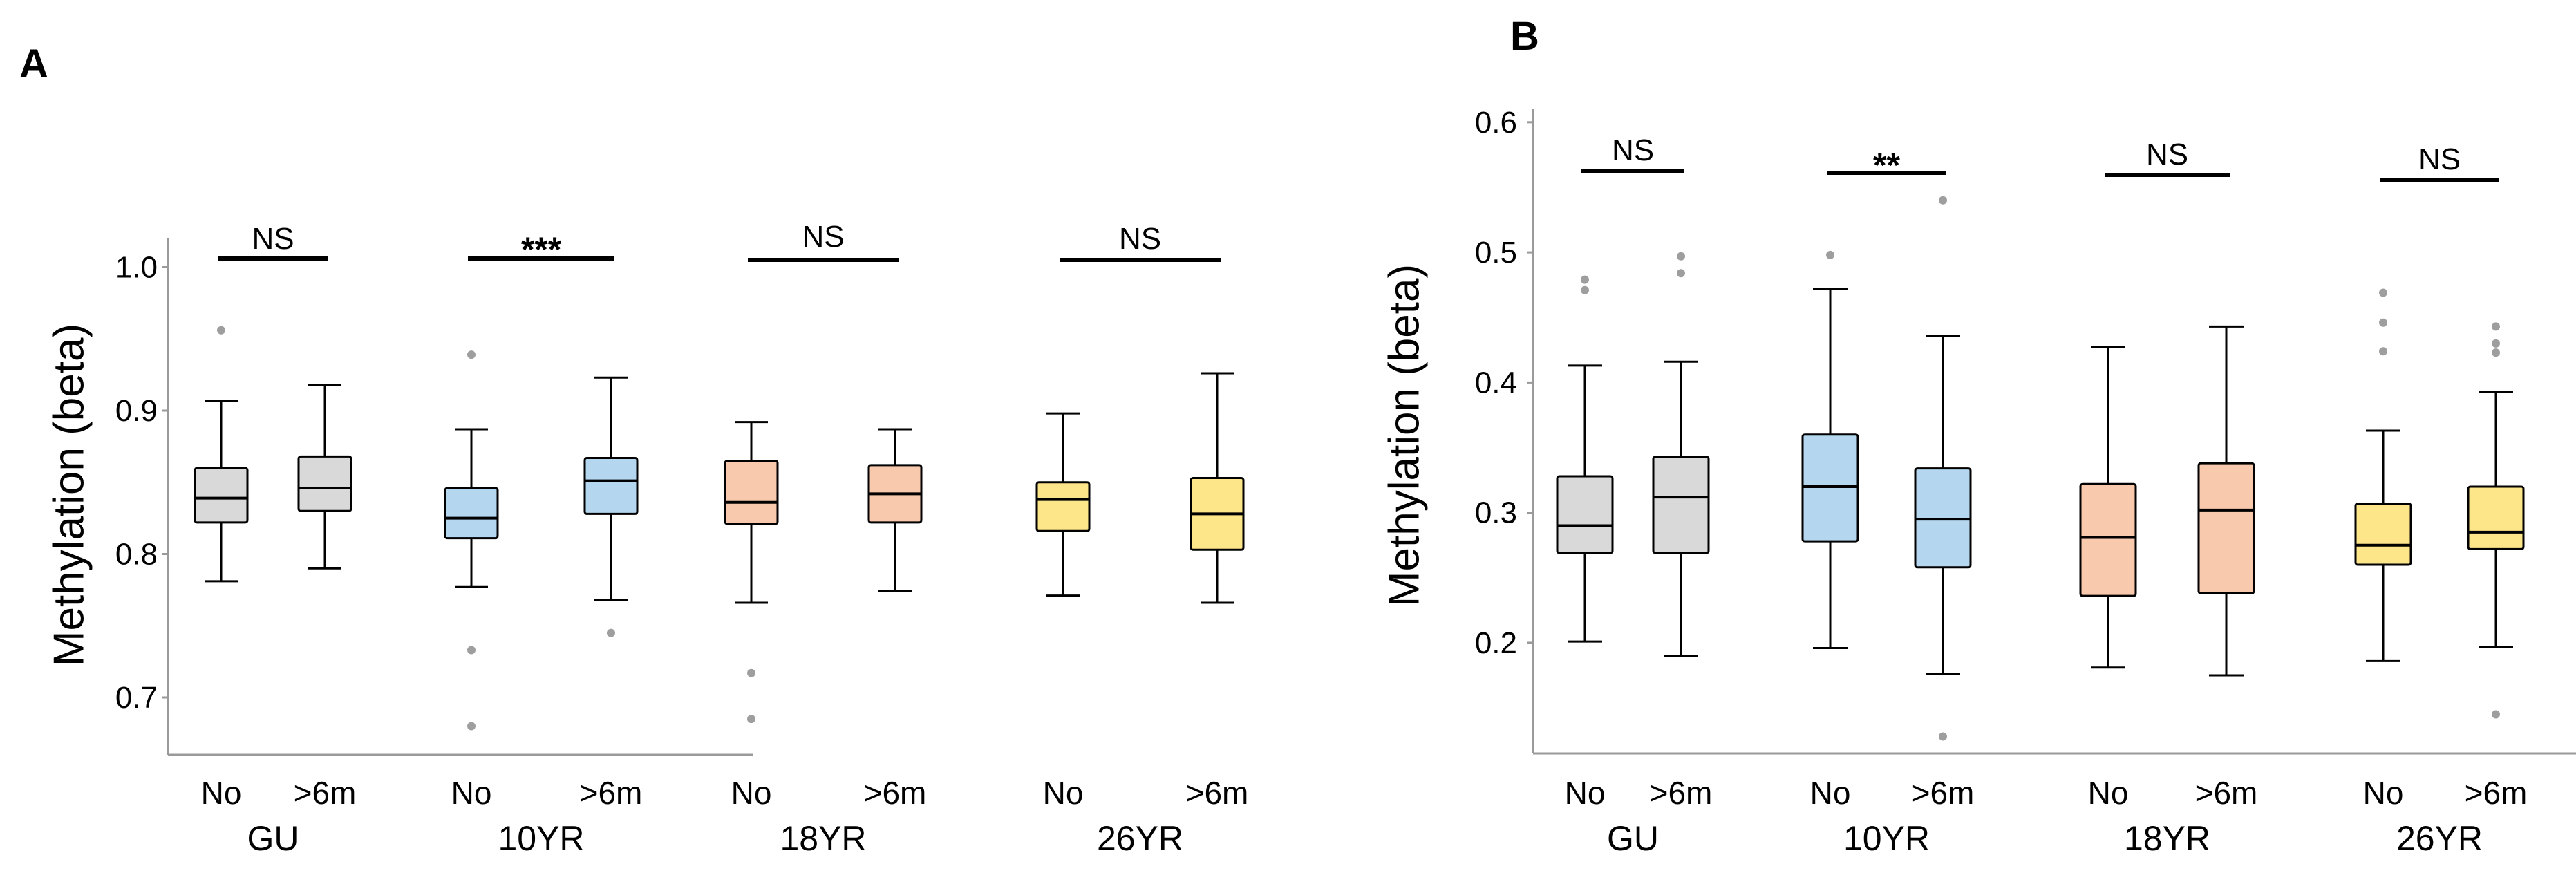 Image resolution: width=2576 pixels, height=882 pixels. I want to click on group-10yr: No >6m 10YR ***, so click(543, 544).